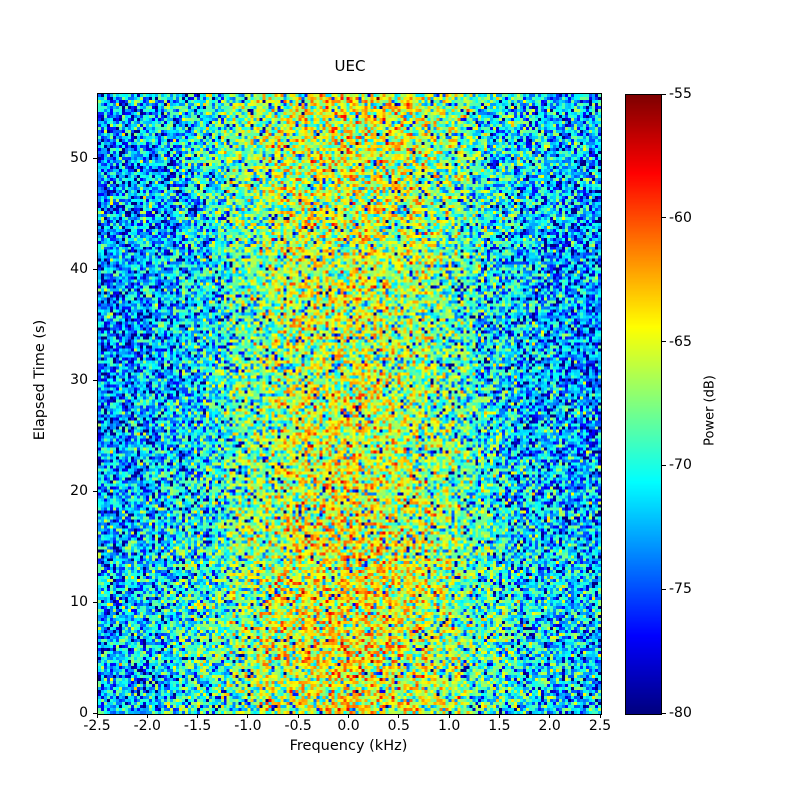 Image resolution: width=800 pixels, height=800 pixels. What do you see at coordinates (348, 726) in the screenshot?
I see `x-tick-label: 0.0` at bounding box center [348, 726].